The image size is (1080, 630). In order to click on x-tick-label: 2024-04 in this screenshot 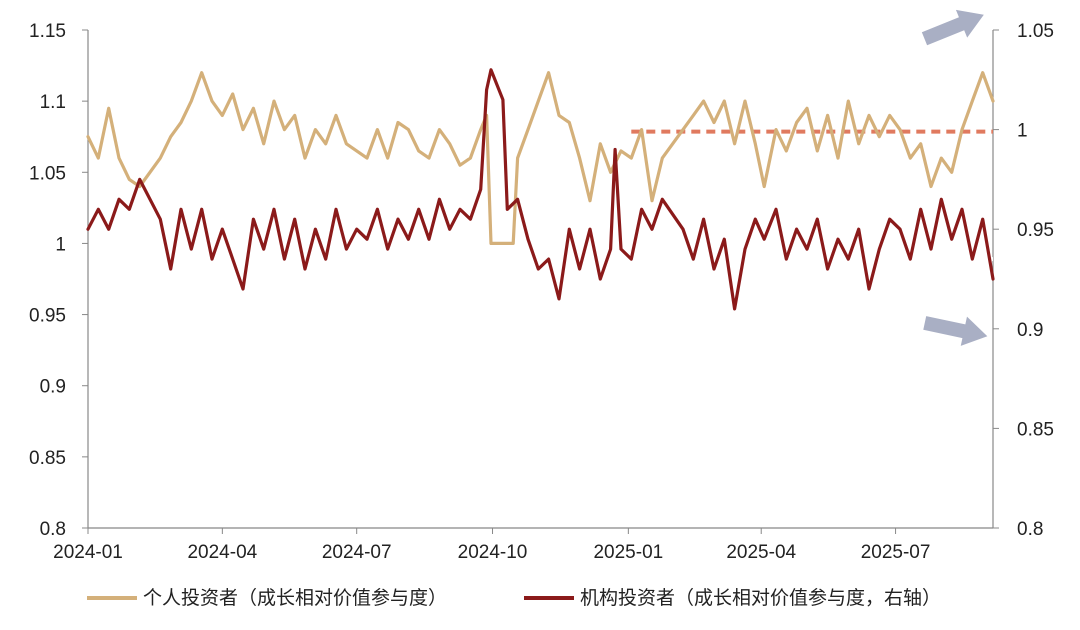, I will do `click(222, 552)`.